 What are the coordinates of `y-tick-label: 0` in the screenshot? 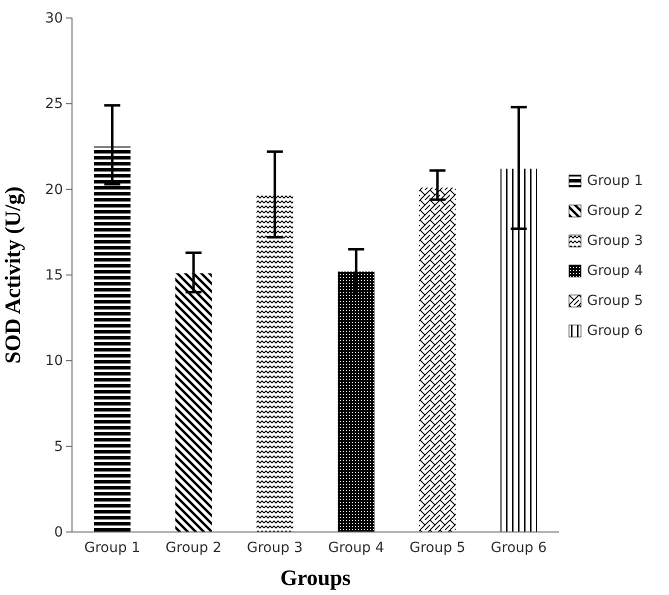 It's located at (58, 532).